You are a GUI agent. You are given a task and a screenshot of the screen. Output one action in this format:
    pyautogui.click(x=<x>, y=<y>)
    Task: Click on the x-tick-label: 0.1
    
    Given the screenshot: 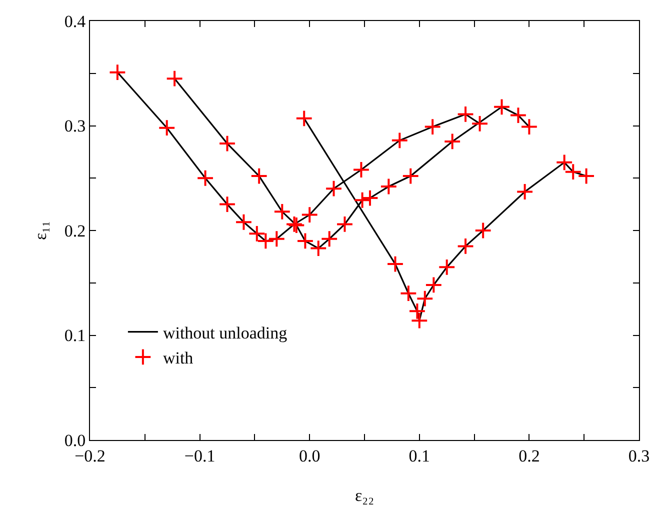 What is the action you would take?
    pyautogui.click(x=419, y=456)
    